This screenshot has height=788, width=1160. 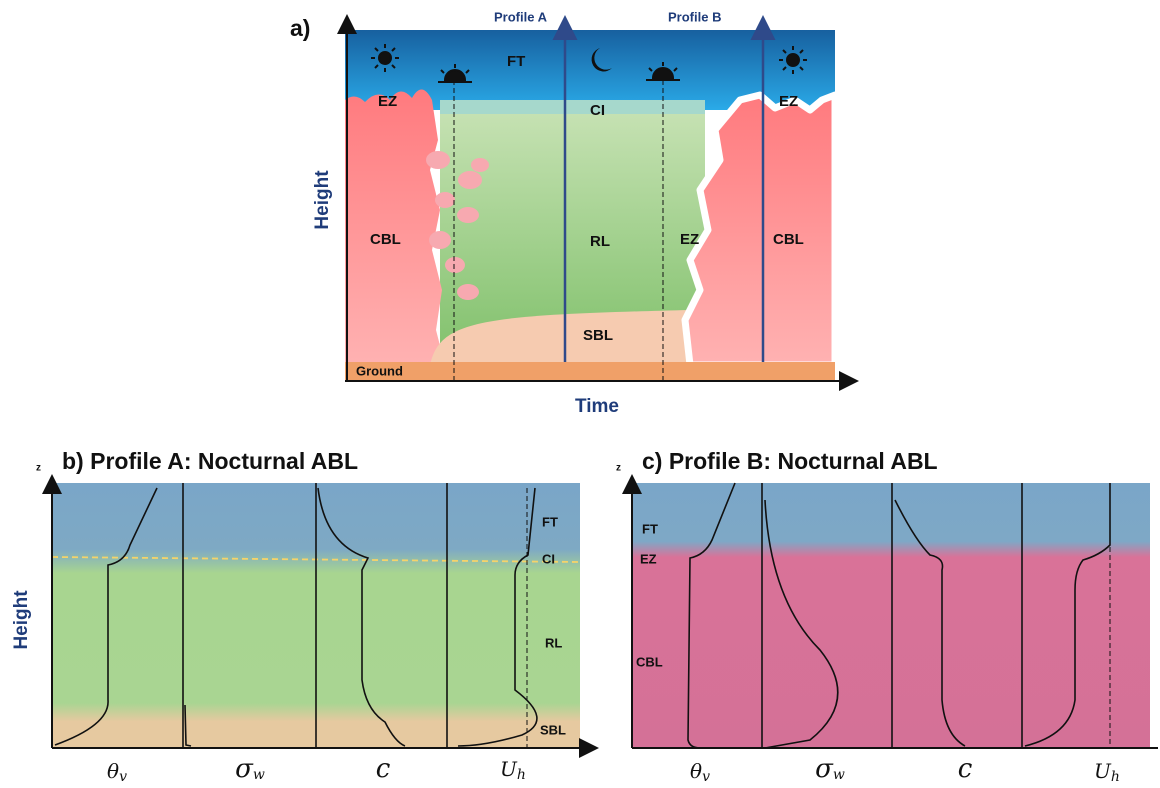 I want to click on label: Time, so click(x=597, y=406).